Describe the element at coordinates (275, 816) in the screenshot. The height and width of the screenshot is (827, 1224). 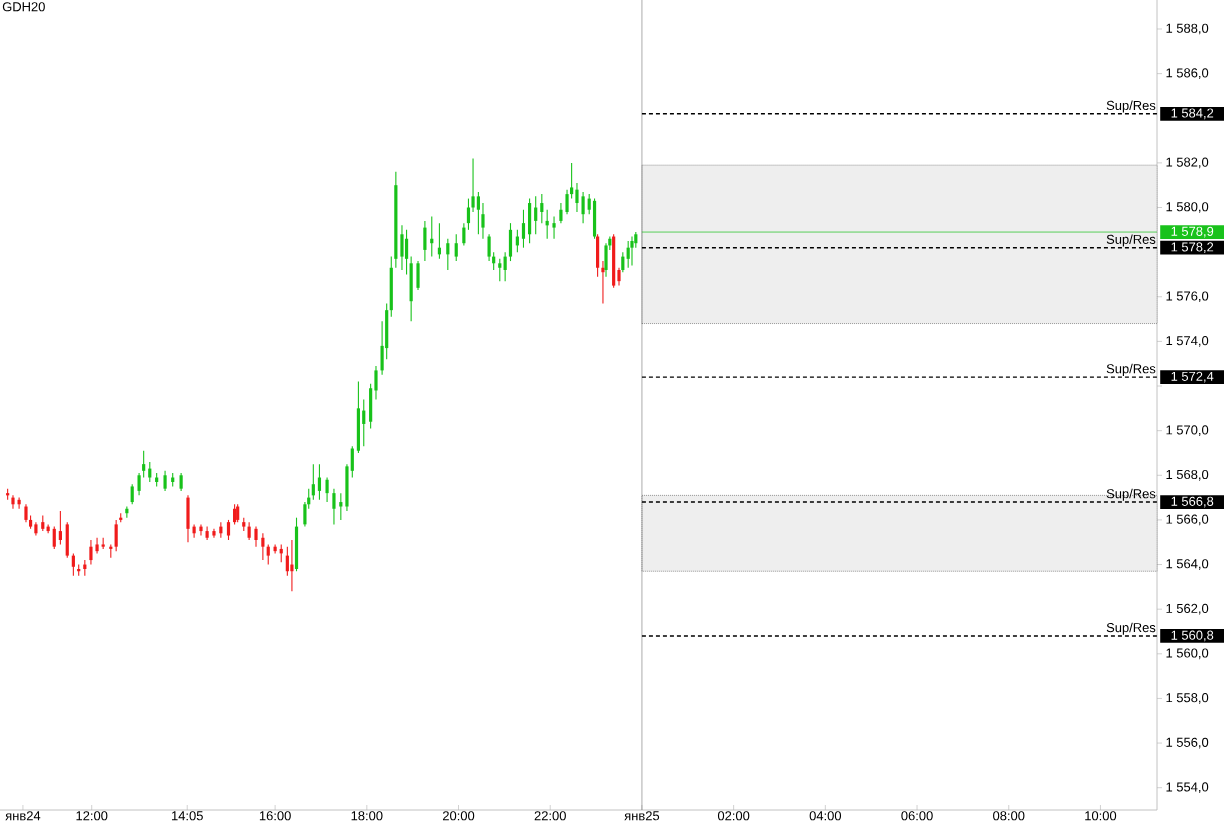
I see `x-tick-label: 16:00` at that location.